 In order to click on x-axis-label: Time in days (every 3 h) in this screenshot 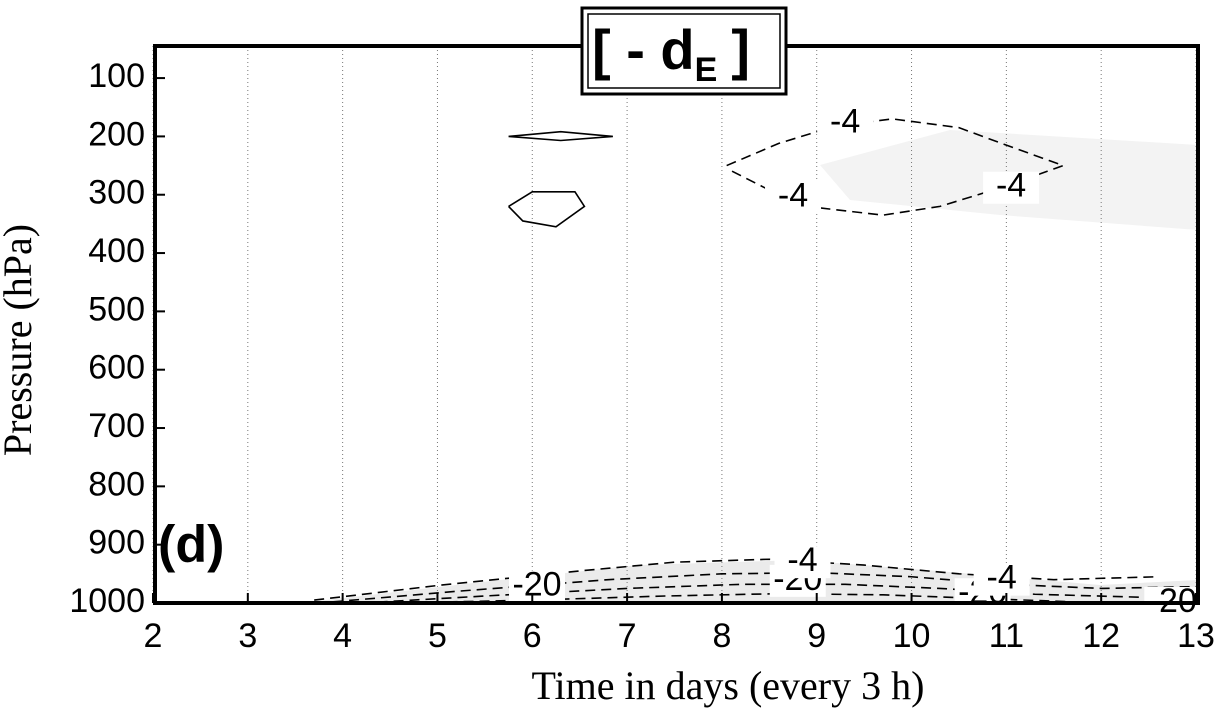, I will do `click(728, 685)`.